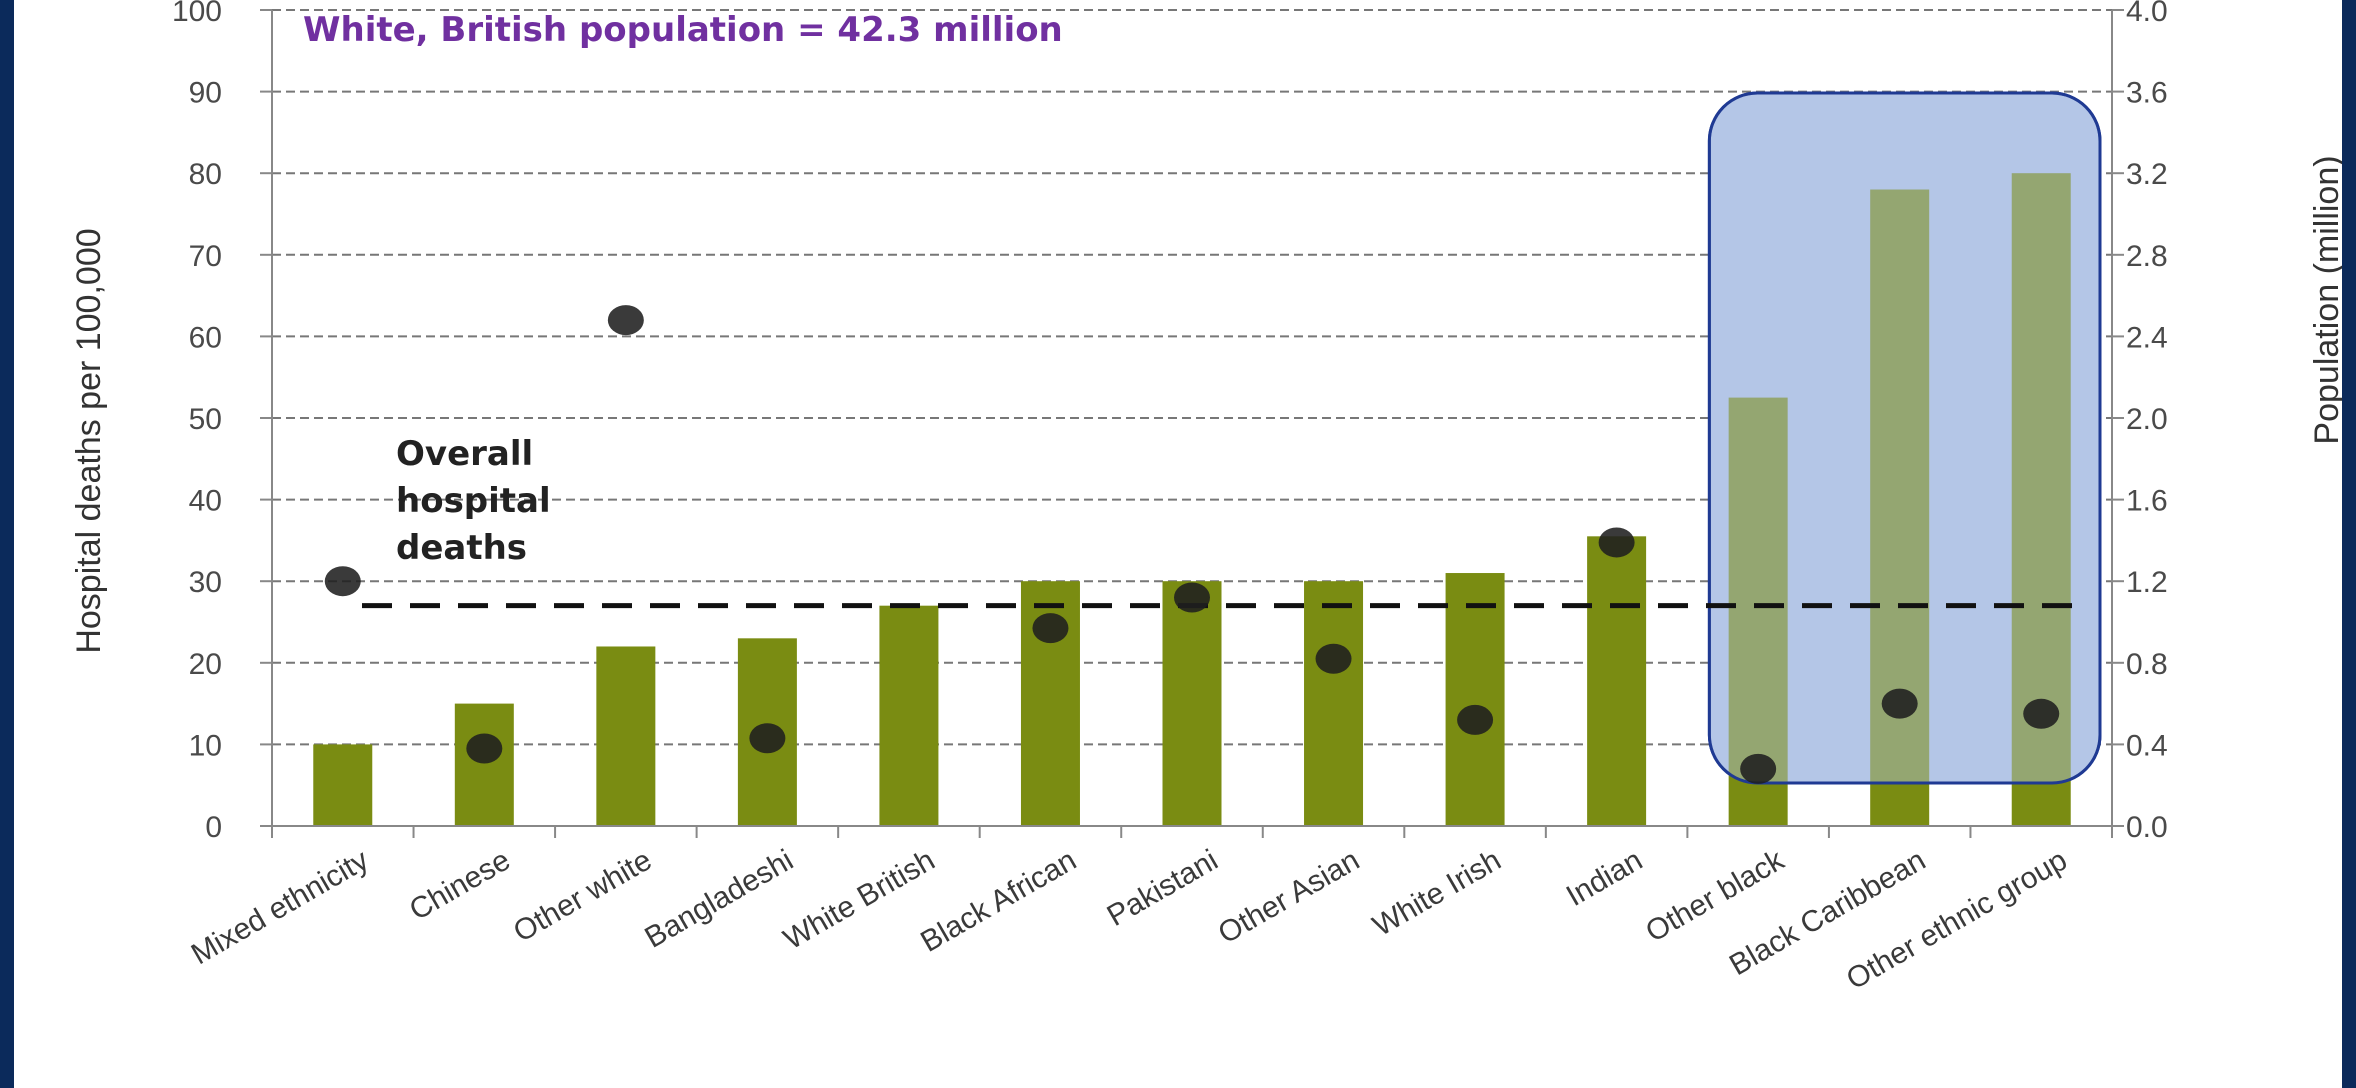 The height and width of the screenshot is (1088, 2356). Describe the element at coordinates (2147, 582) in the screenshot. I see `y2-tick-label: 1.2` at that location.